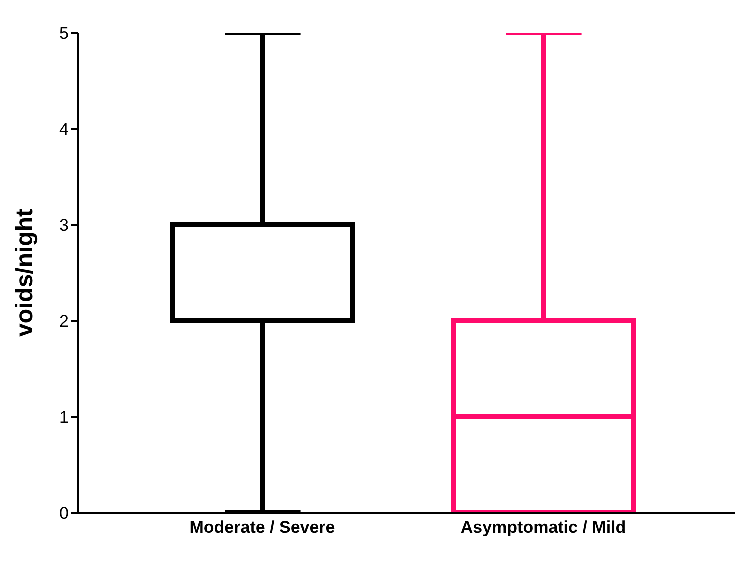  What do you see at coordinates (64, 514) in the screenshot?
I see `y-tick-label: 0` at bounding box center [64, 514].